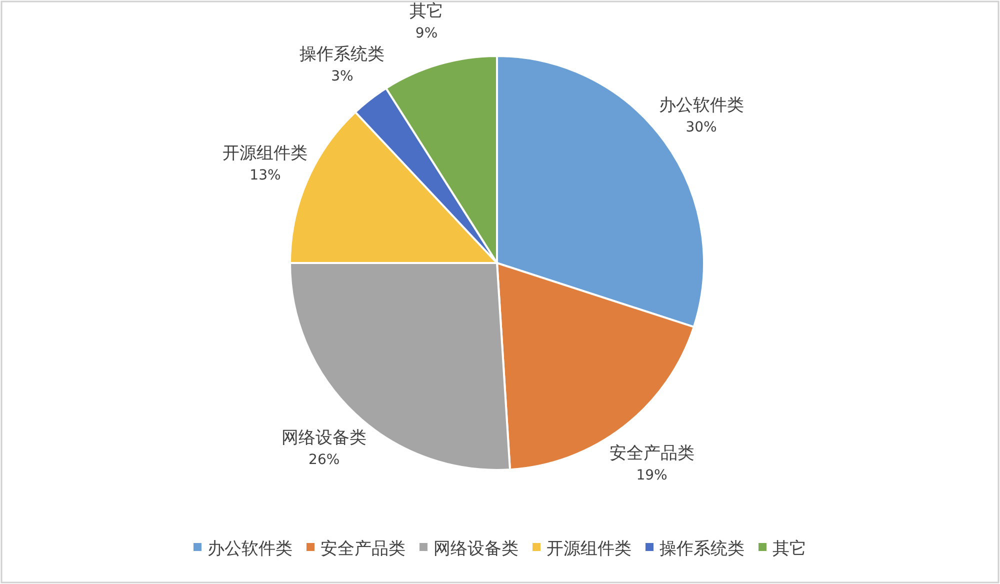  Describe the element at coordinates (476, 549) in the screenshot. I see `legend-label: 网络设备类` at that location.